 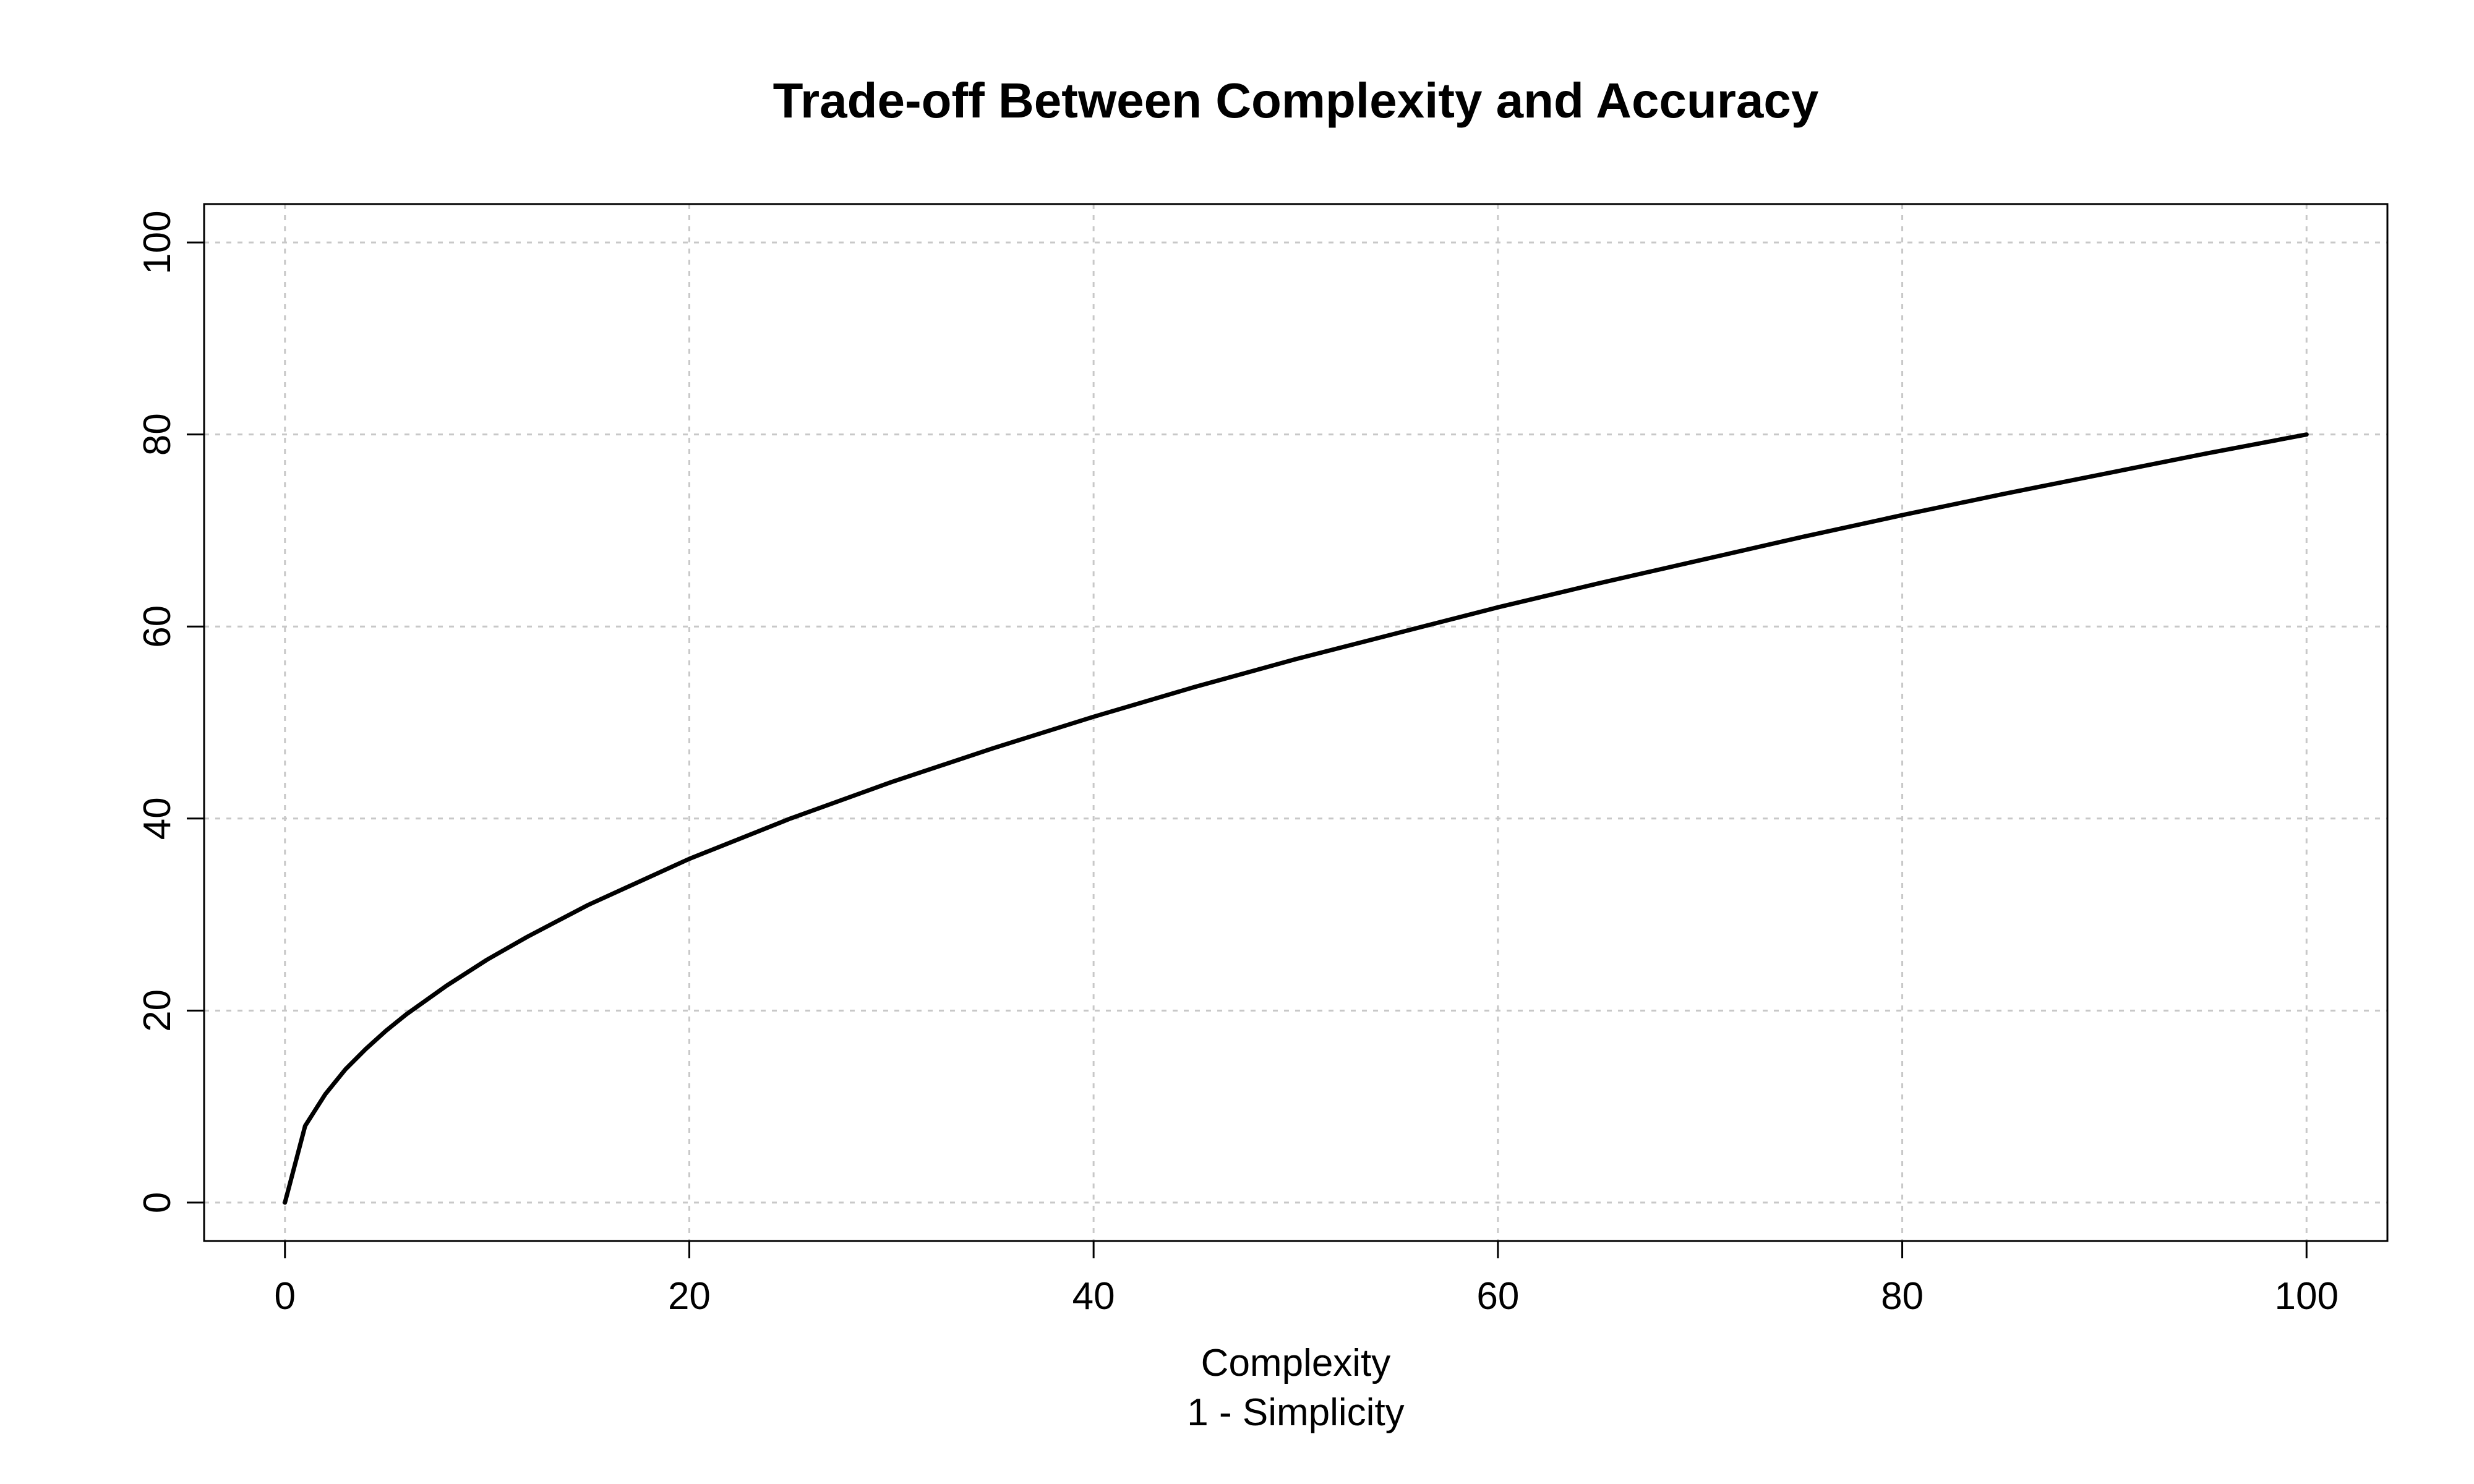 What do you see at coordinates (1295, 1412) in the screenshot?
I see `x-axis-subtitle: 1 - Simplicity` at bounding box center [1295, 1412].